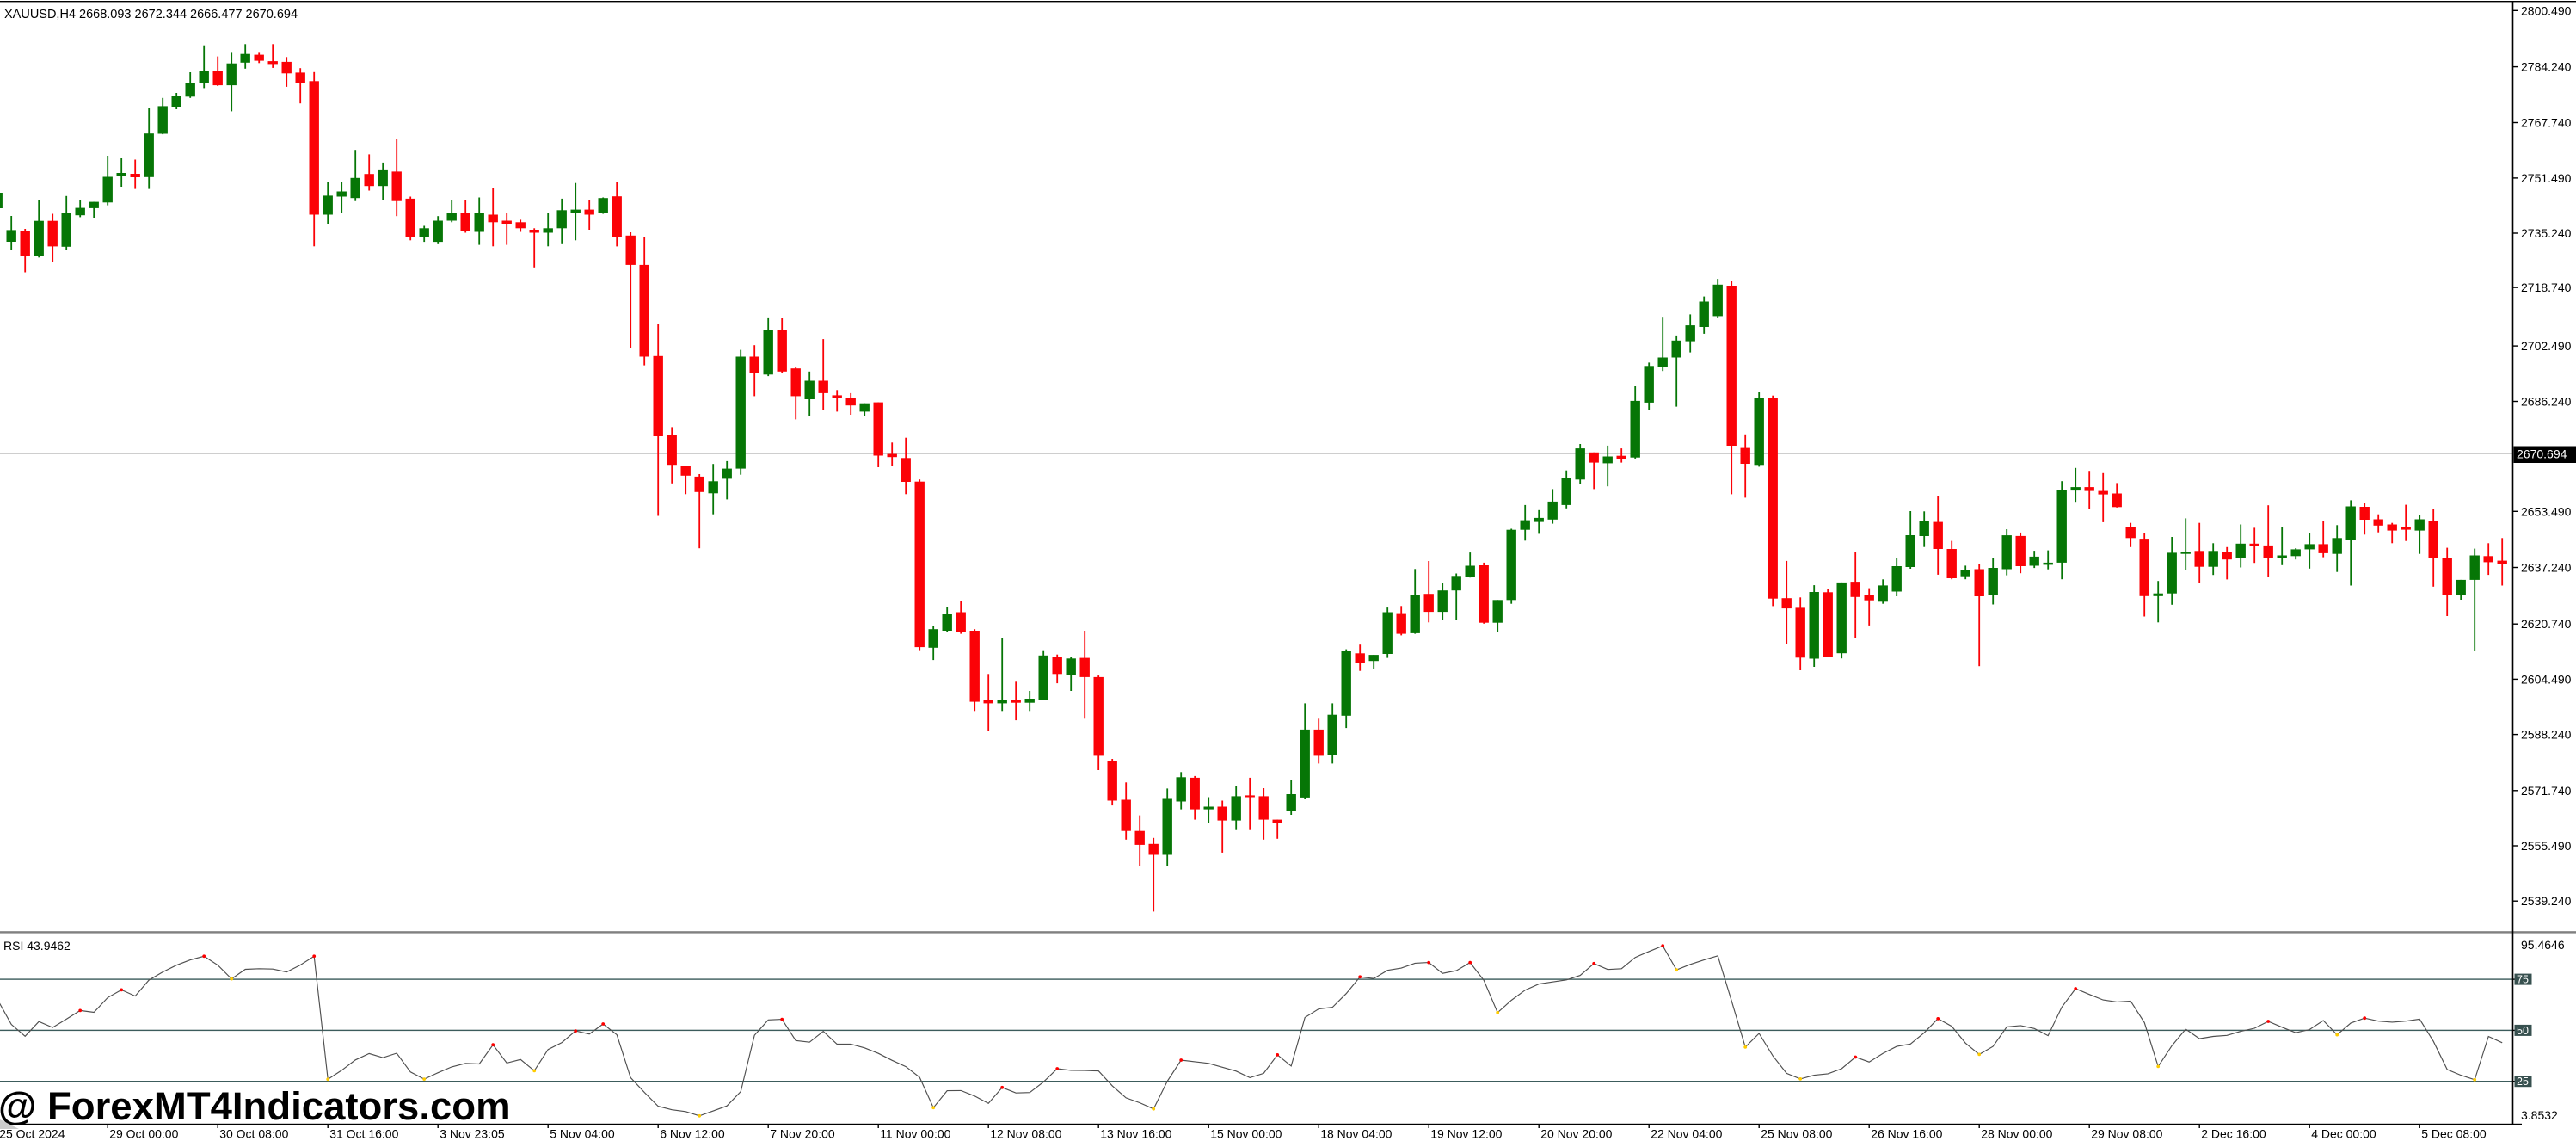  Describe the element at coordinates (2546, 402) in the screenshot. I see `svg-text: 2686.240` at that location.